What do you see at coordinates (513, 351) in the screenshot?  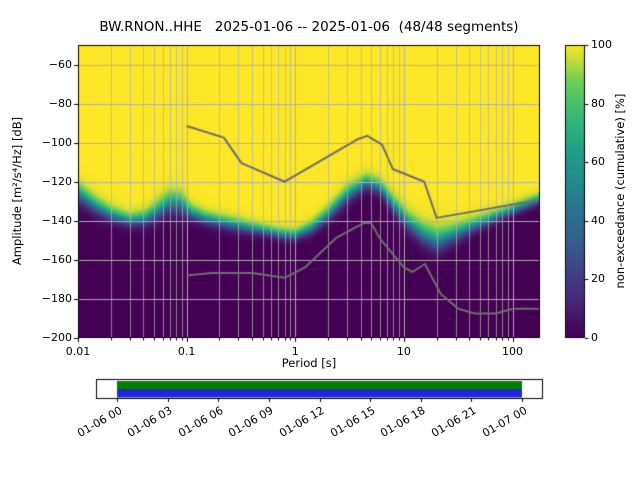 I see `x-tick-label: 100` at bounding box center [513, 351].